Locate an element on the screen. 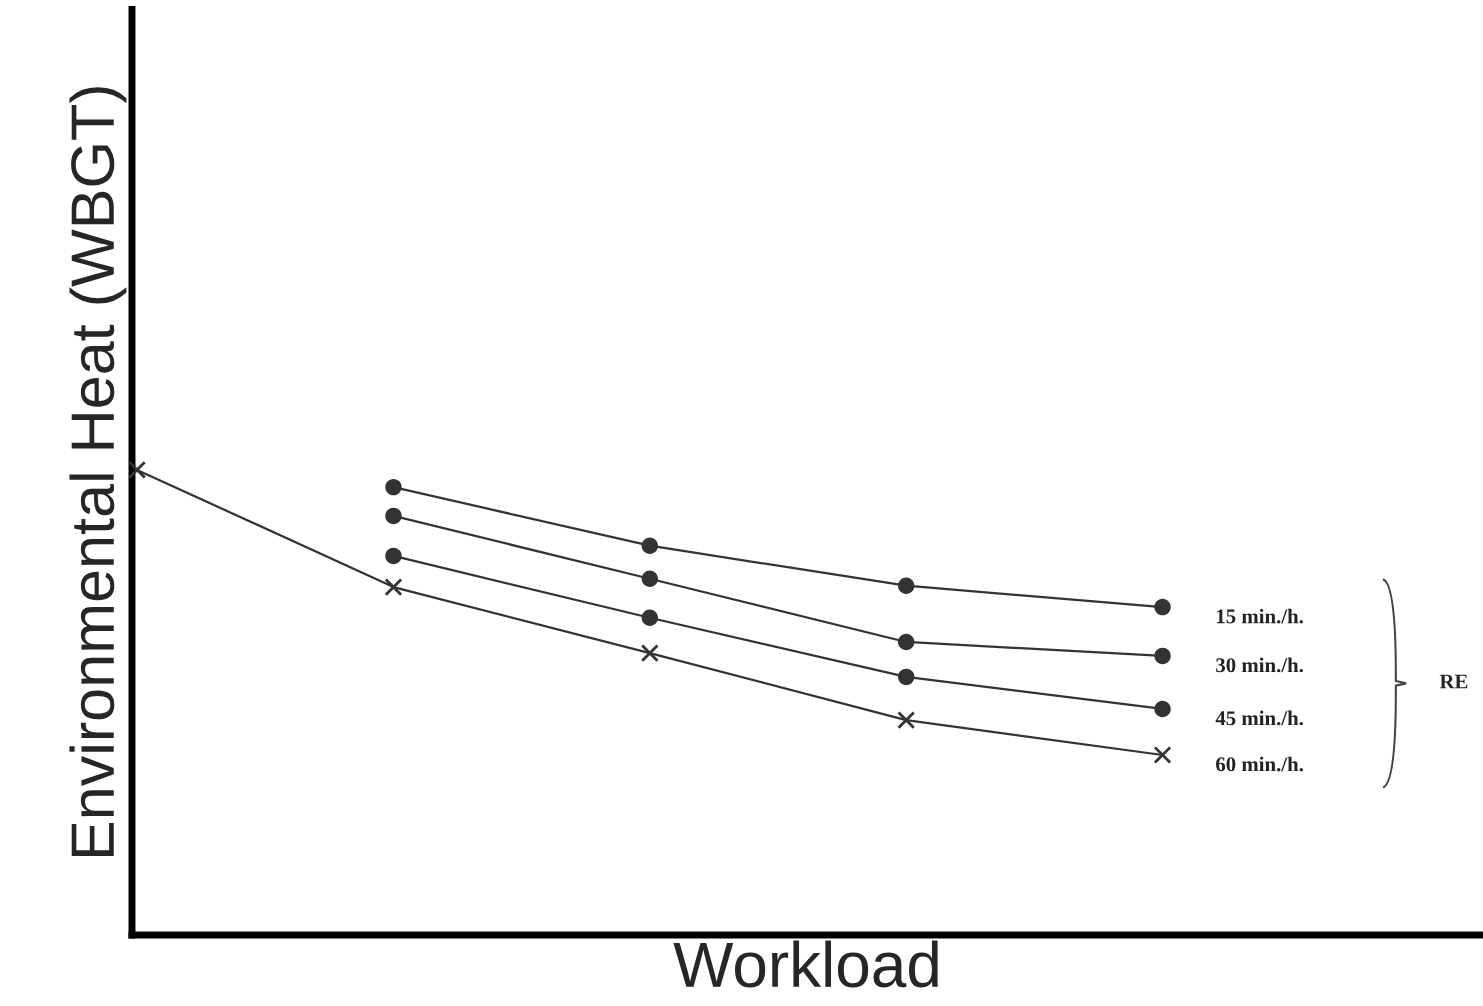  x-axis-title: Workload is located at coordinates (805, 964).